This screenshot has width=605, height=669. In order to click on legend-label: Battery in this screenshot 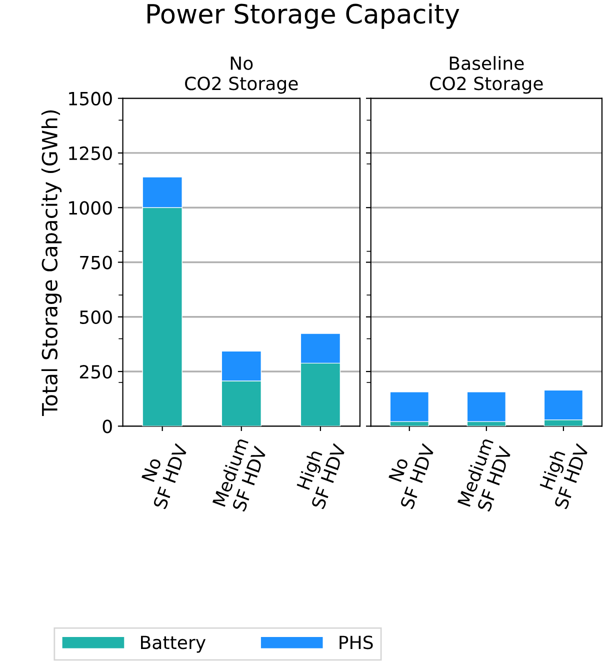, I will do `click(173, 644)`.